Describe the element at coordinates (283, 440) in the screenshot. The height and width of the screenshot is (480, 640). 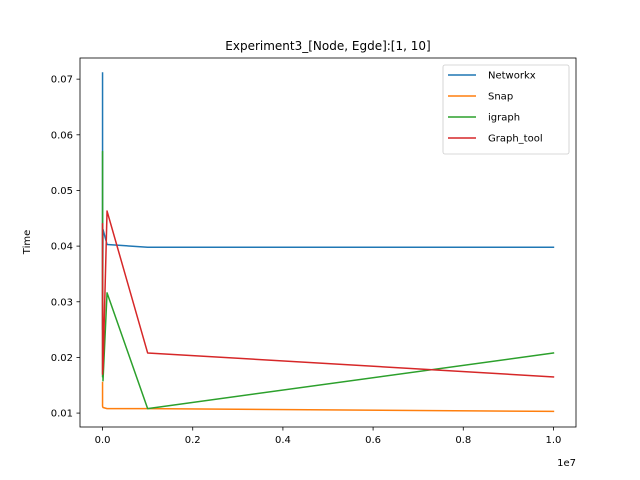
I see `x-tick-label: 0.4` at that location.